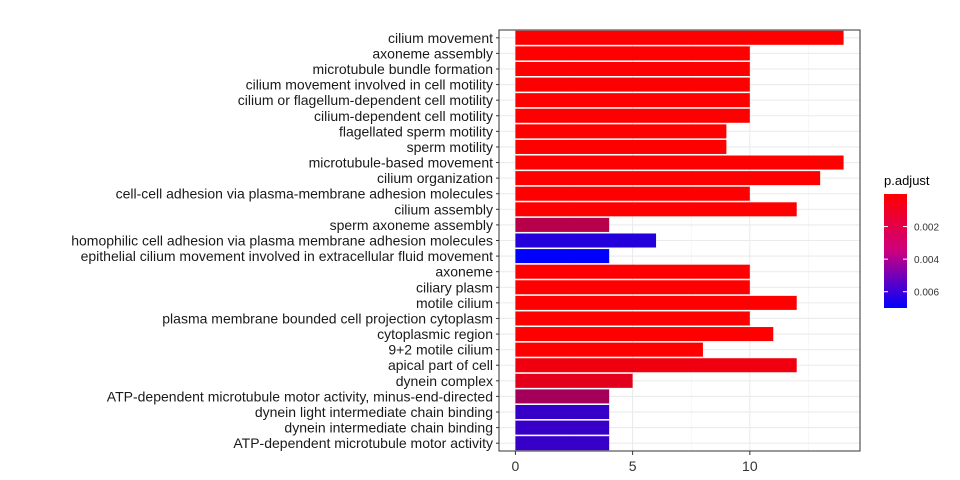 This screenshot has width=960, height=480. Describe the element at coordinates (363, 443) in the screenshot. I see `category-label: ATP-dependent microtubule motor activity` at that location.